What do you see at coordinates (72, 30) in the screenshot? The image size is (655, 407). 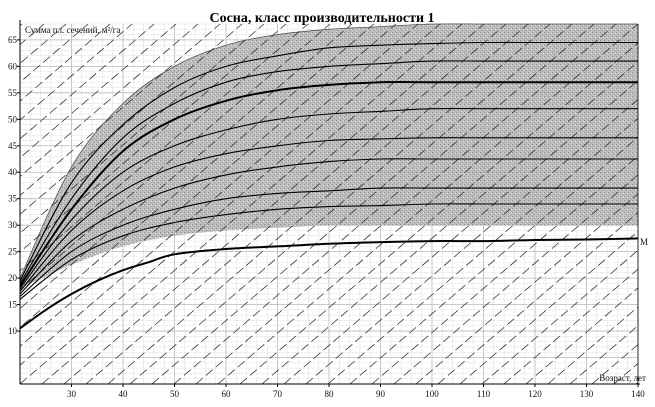 I see `y-axis-label: Сумма пл. сечений, м²/га` at bounding box center [72, 30].